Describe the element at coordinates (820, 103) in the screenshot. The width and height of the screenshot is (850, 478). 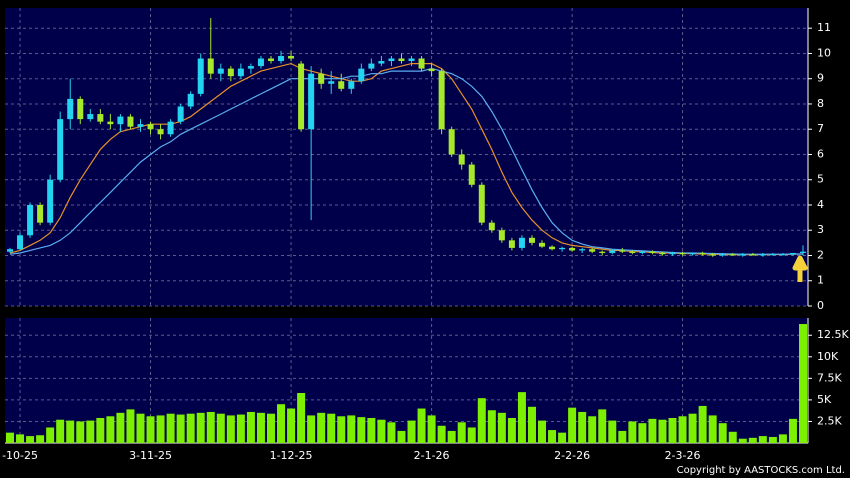
I see `y-tick-label: 8` at that location.